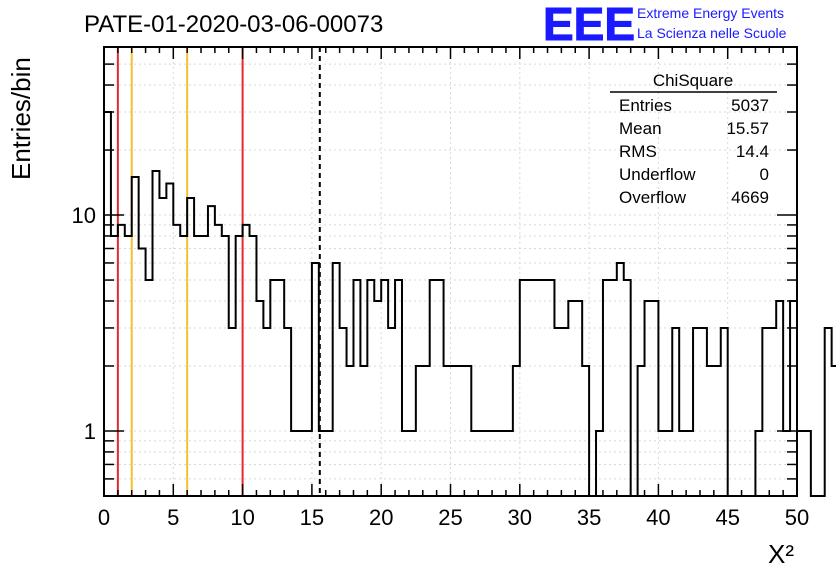  What do you see at coordinates (173, 517) in the screenshot?
I see `x-tick-label: 5` at bounding box center [173, 517].